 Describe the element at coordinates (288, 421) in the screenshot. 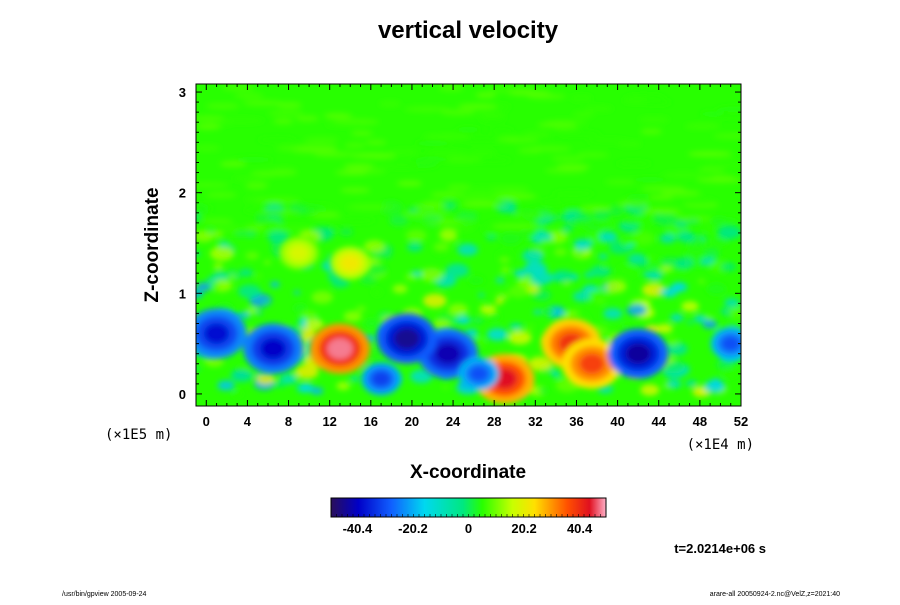

I see `x-tick-label: 8` at that location.